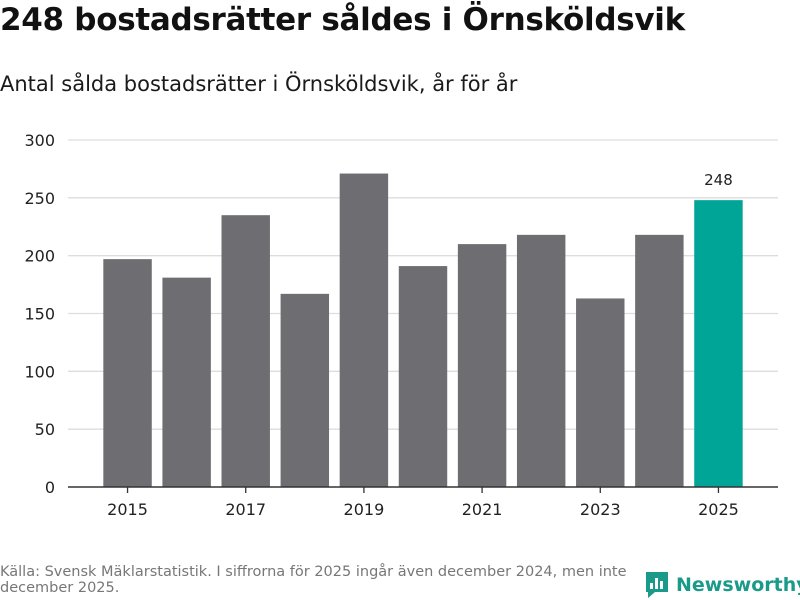 The width and height of the screenshot is (800, 600). Describe the element at coordinates (39, 140) in the screenshot. I see `y-tick-label: 300` at that location.